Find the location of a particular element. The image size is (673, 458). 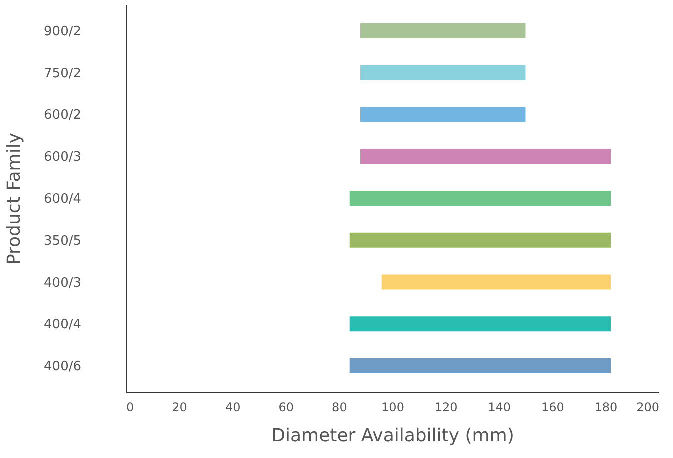

y-tick-label: 600/2 is located at coordinates (63, 116).